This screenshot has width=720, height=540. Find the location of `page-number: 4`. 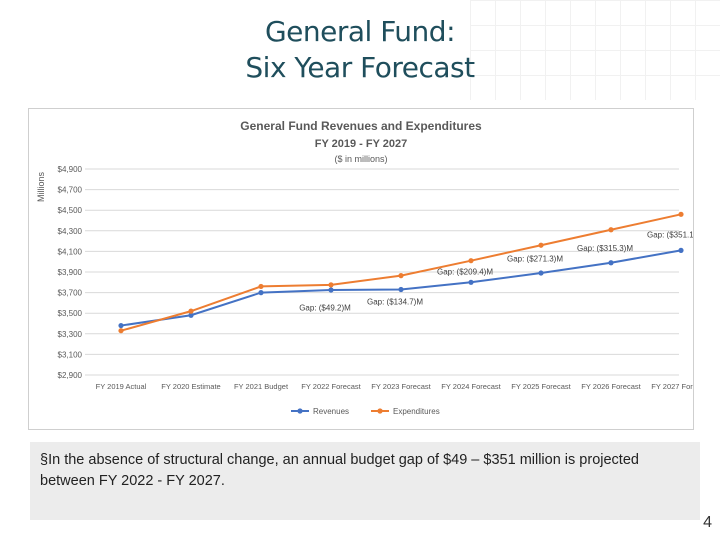

page-number: 4 is located at coordinates (707, 522).